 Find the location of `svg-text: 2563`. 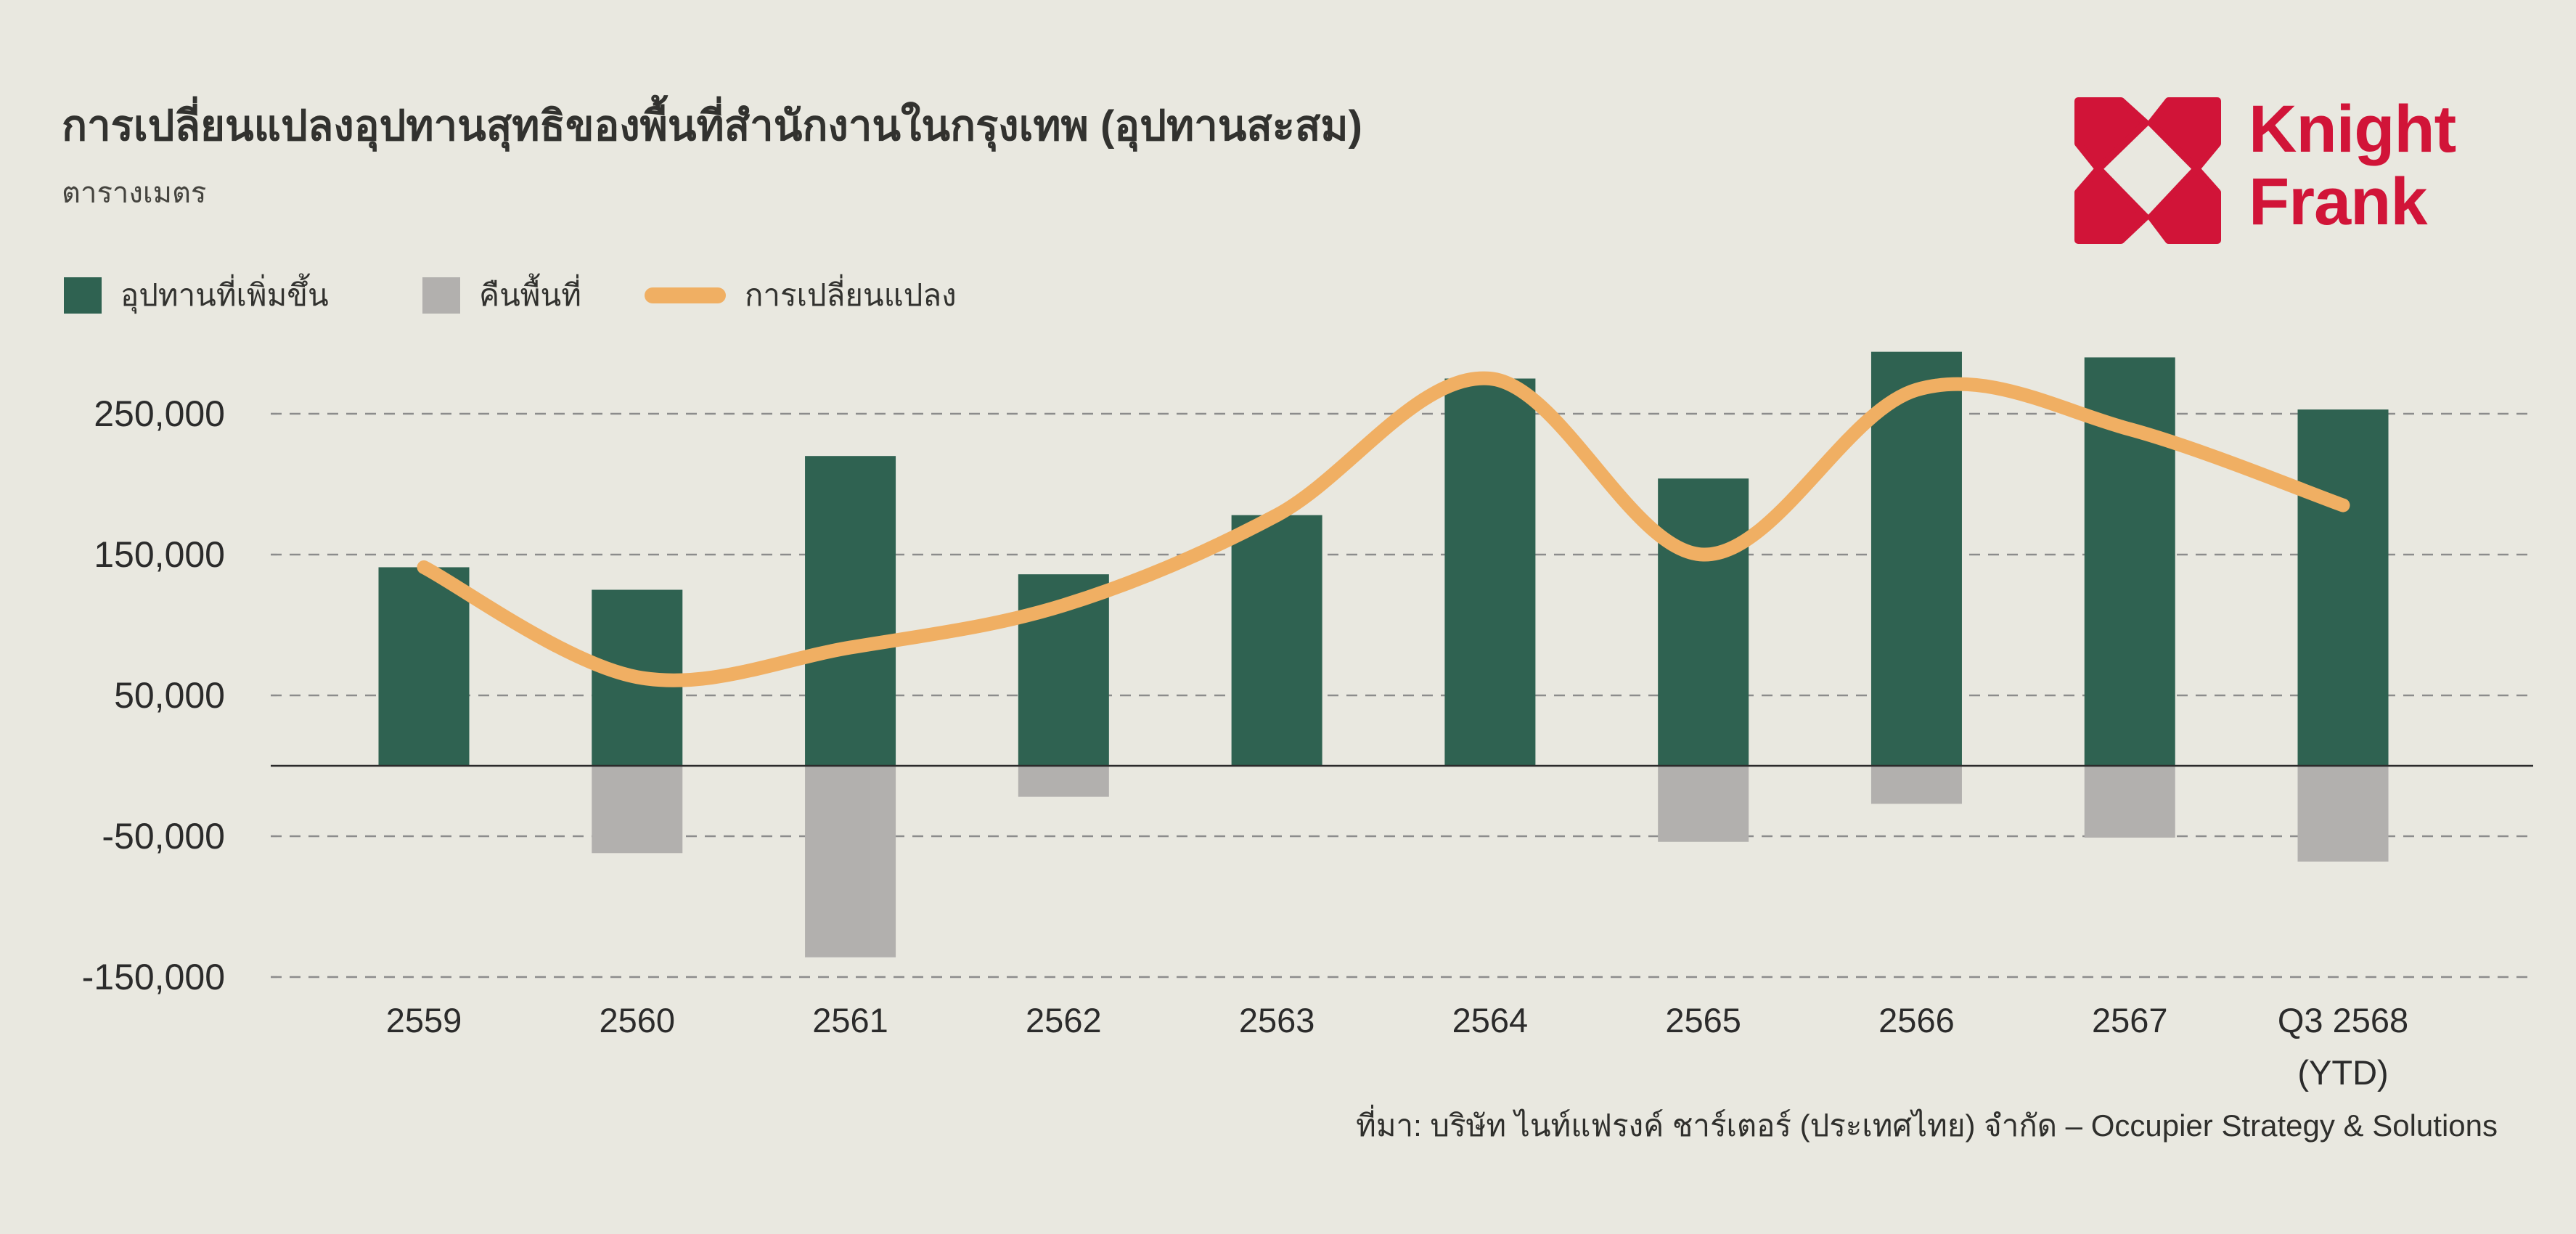

svg-text: 2563 is located at coordinates (1277, 1020).